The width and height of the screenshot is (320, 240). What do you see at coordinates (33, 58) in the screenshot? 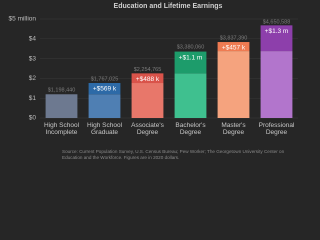
I see `y-tick-label: $3` at bounding box center [33, 58].